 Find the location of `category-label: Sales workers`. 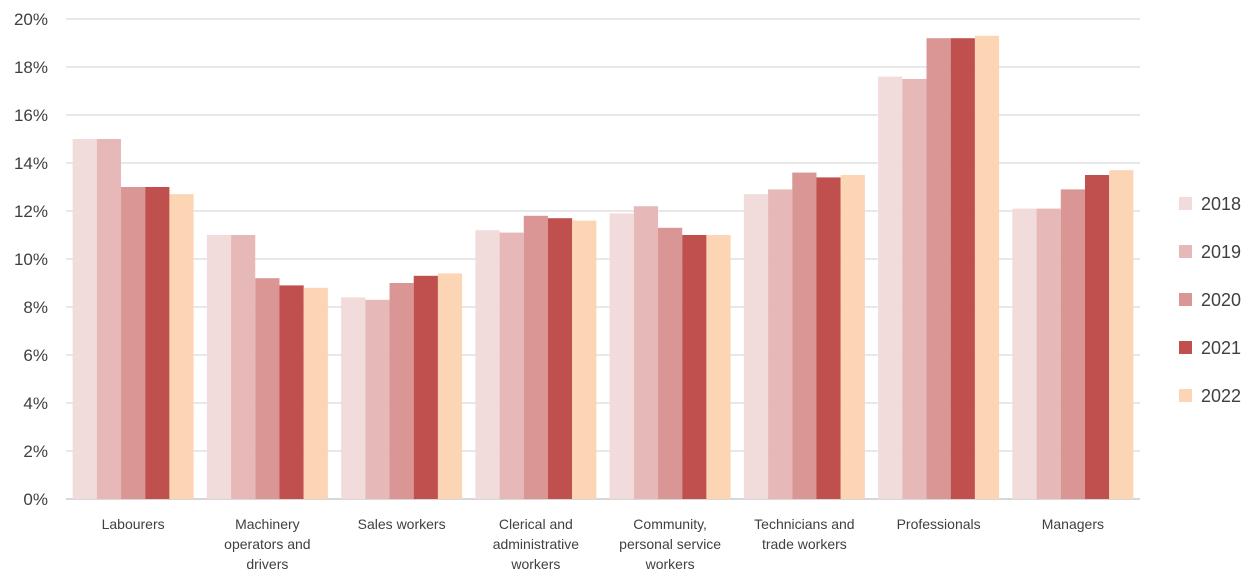

category-label: Sales workers is located at coordinates (402, 524).